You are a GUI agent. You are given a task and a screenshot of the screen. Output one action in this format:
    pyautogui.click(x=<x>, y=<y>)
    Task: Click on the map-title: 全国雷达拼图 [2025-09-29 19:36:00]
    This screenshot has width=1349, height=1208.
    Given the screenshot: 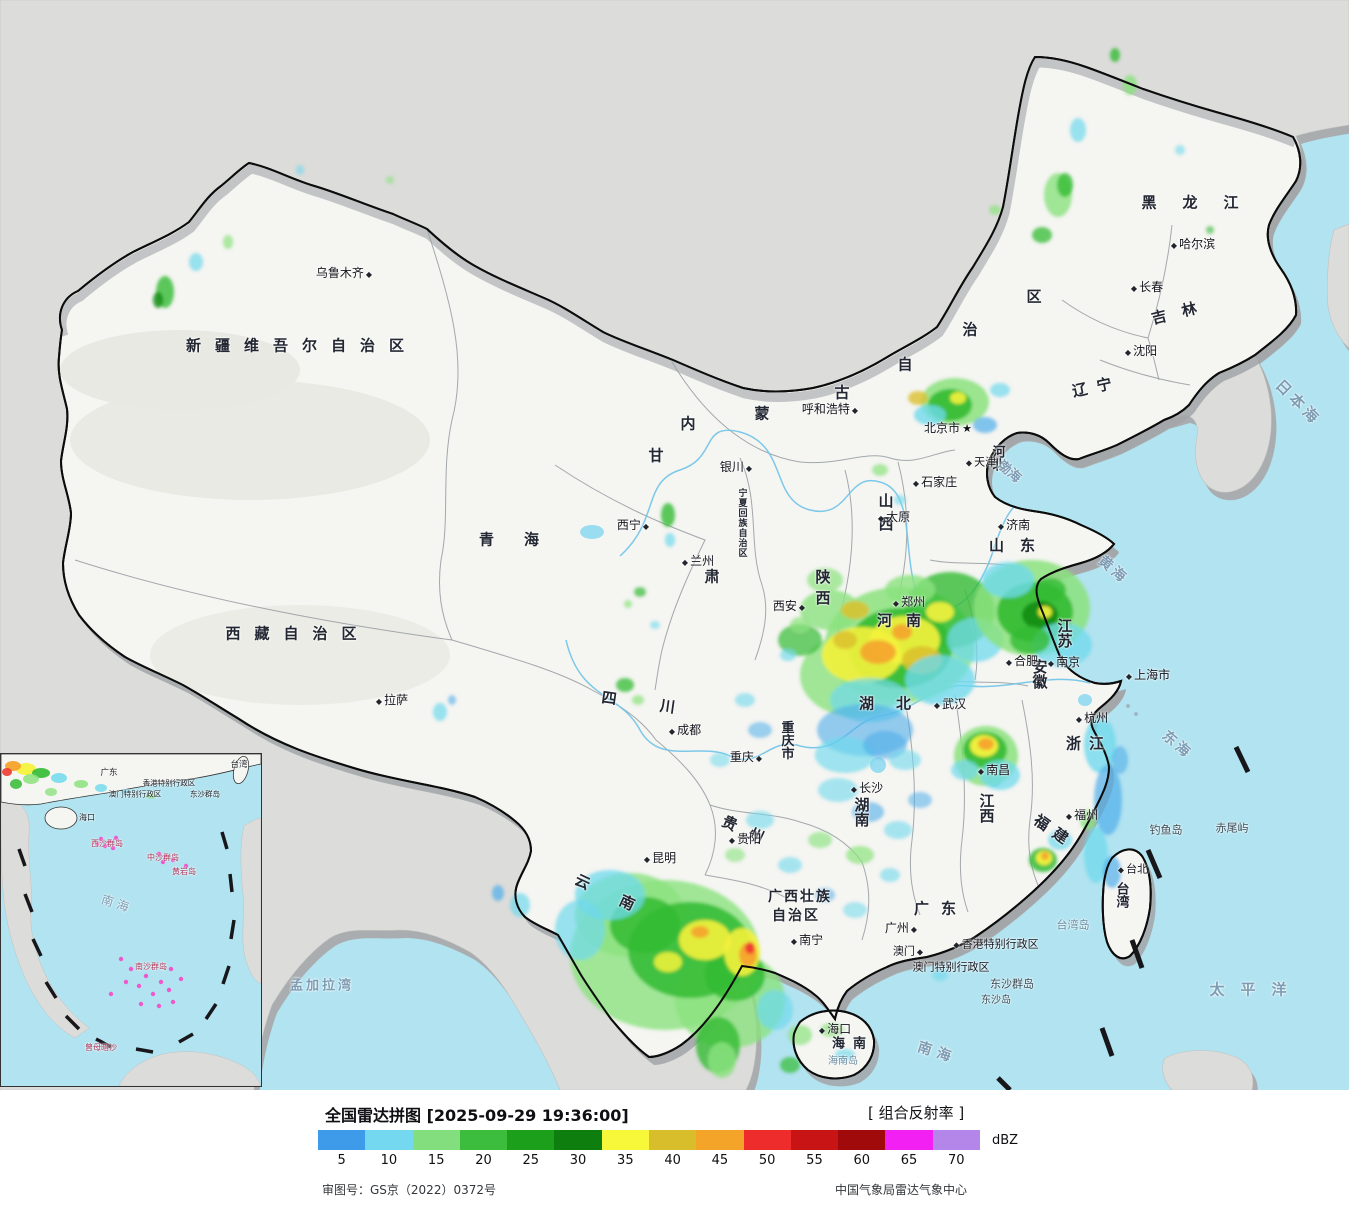 What is the action you would take?
    pyautogui.click(x=477, y=1115)
    